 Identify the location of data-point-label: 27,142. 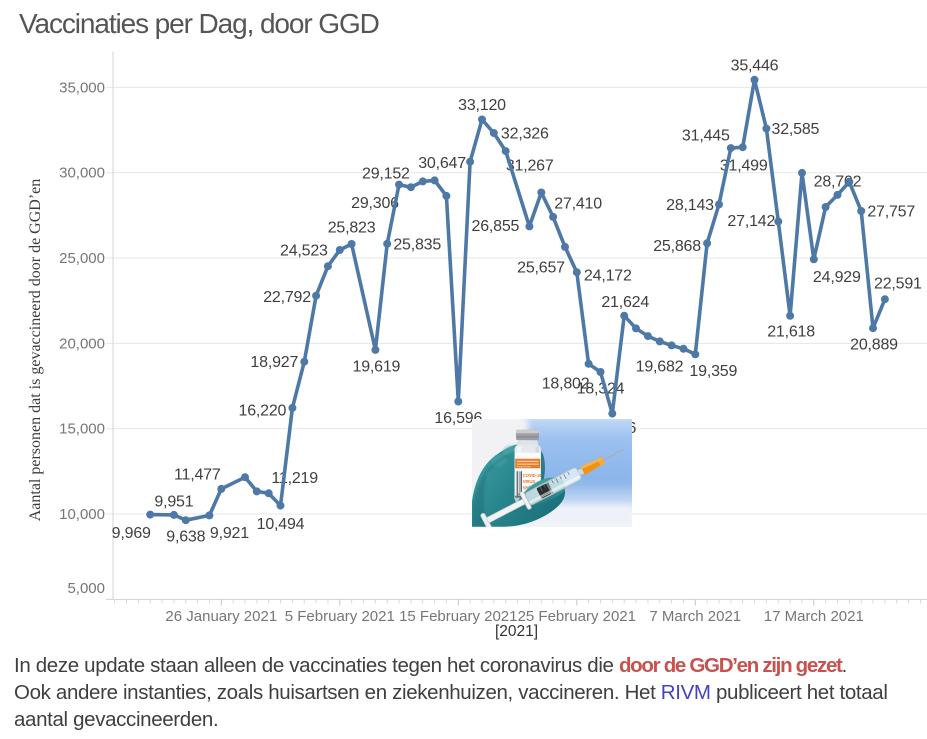
(751, 221).